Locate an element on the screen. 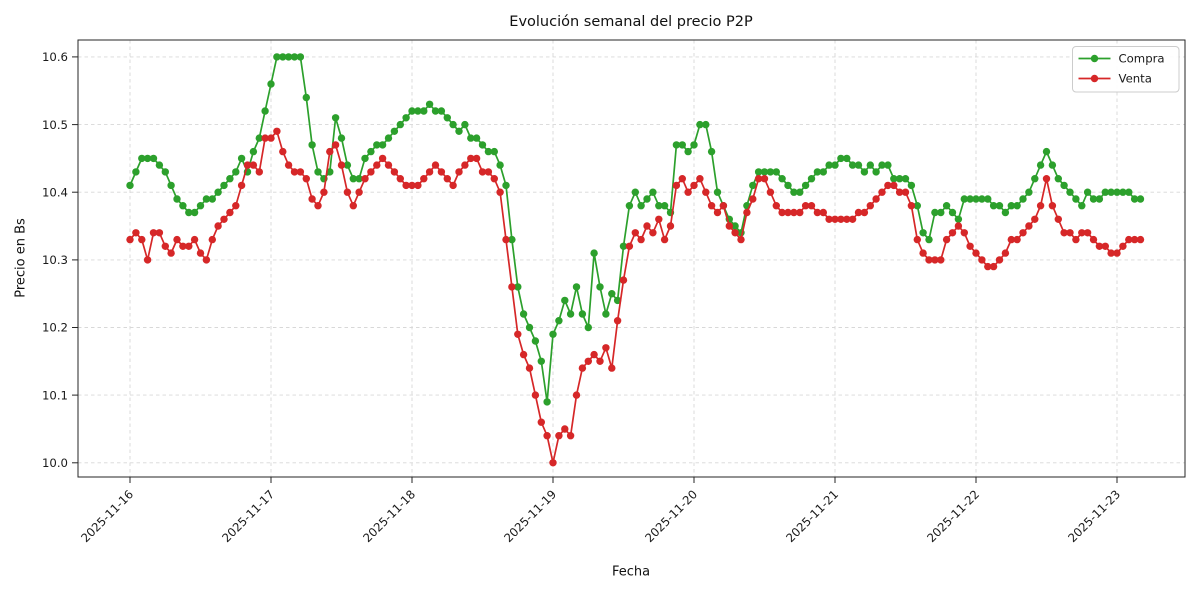  y-axis-label: Precio en Bs is located at coordinates (21, 258).